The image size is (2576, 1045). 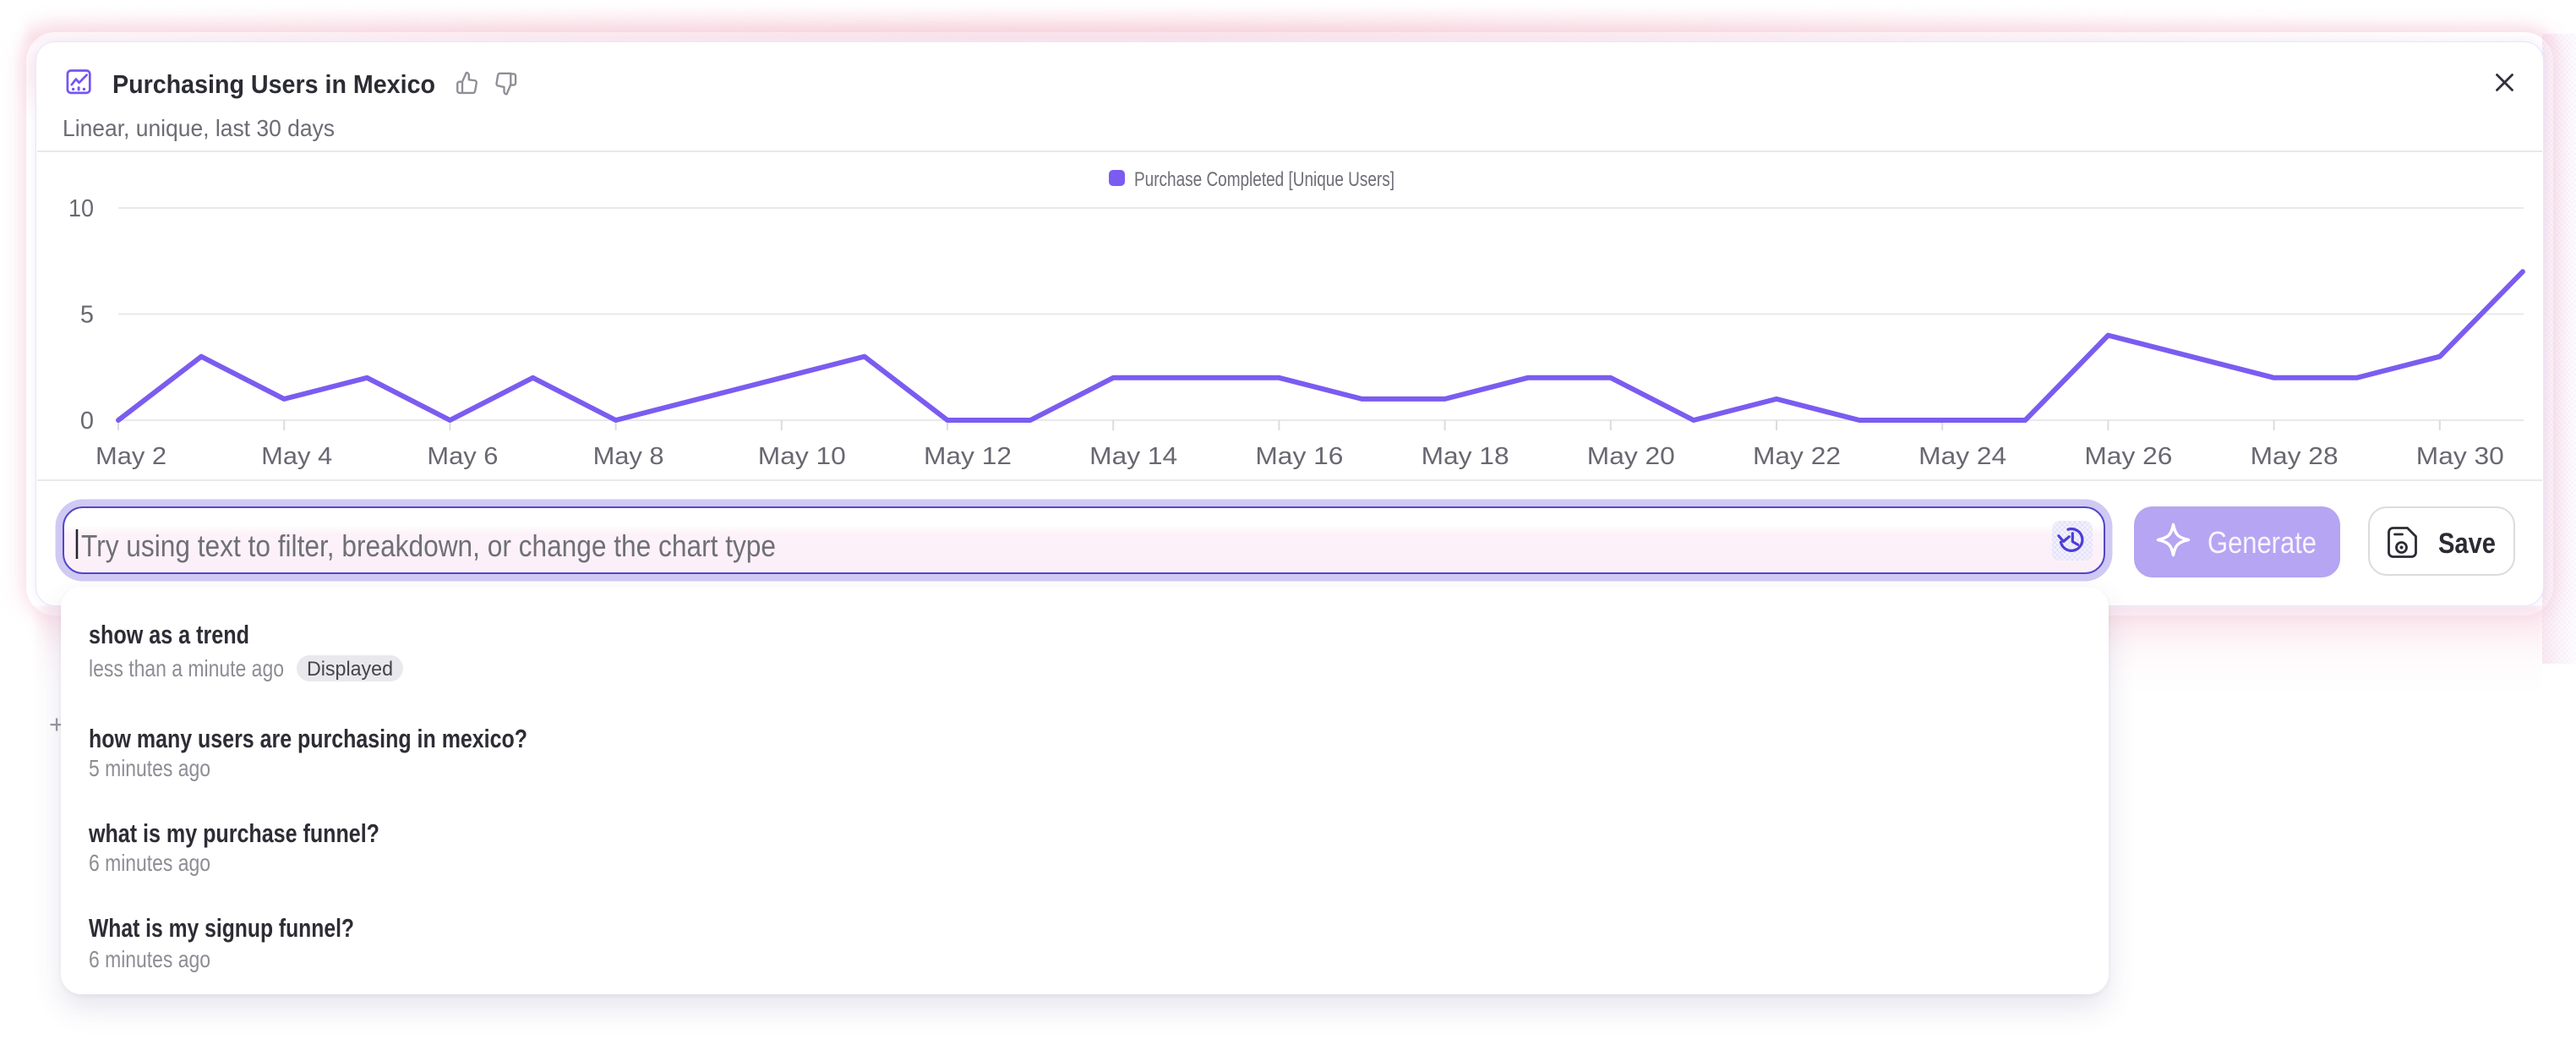 What do you see at coordinates (802, 456) in the screenshot?
I see `svg-text: May 10` at bounding box center [802, 456].